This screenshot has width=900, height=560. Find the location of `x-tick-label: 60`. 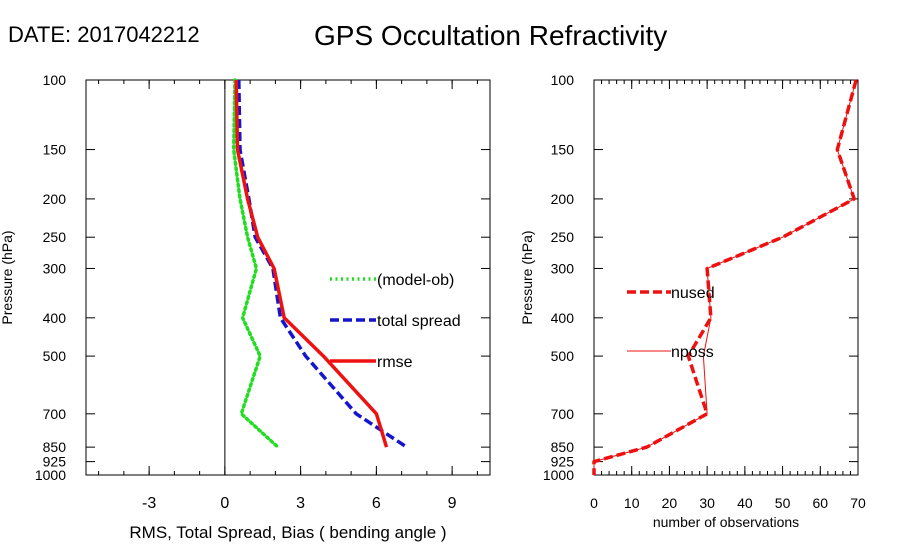

x-tick-label: 60 is located at coordinates (820, 503).